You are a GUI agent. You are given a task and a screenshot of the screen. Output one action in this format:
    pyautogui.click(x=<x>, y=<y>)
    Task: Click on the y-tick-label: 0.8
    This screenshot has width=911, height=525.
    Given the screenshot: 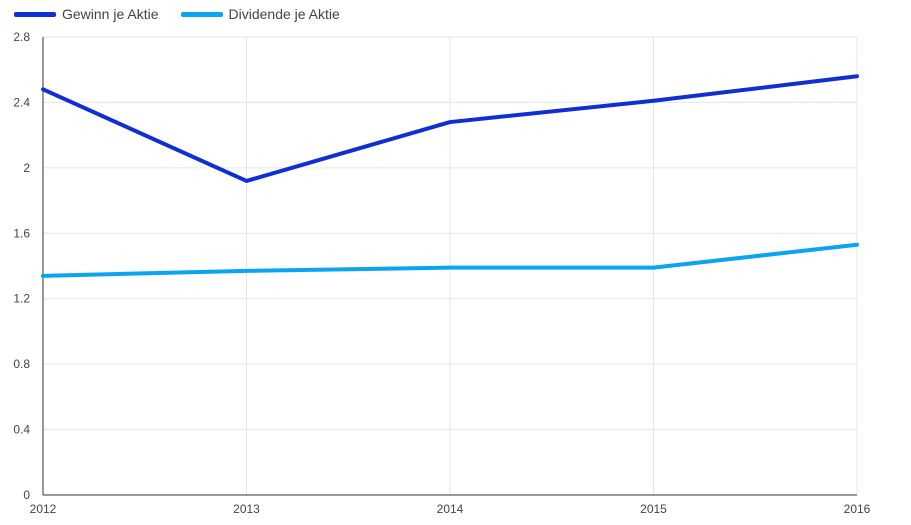 What is the action you would take?
    pyautogui.click(x=21, y=364)
    